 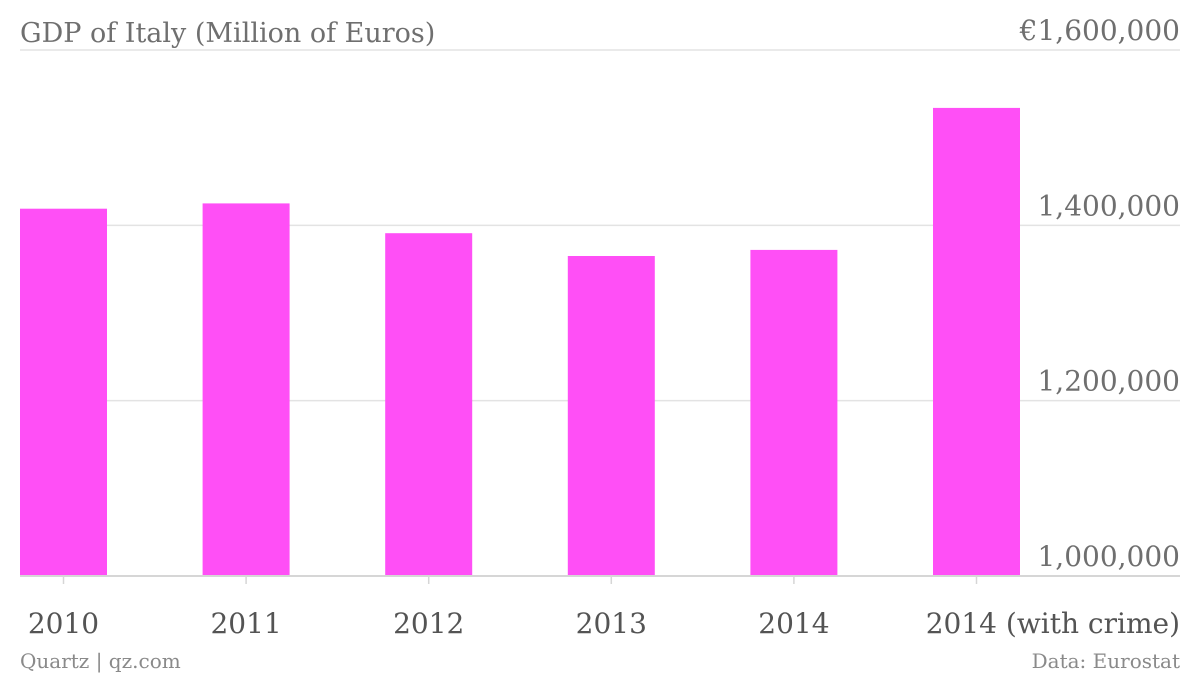 What do you see at coordinates (428, 623) in the screenshot?
I see `x-tick-label: 2012` at bounding box center [428, 623].